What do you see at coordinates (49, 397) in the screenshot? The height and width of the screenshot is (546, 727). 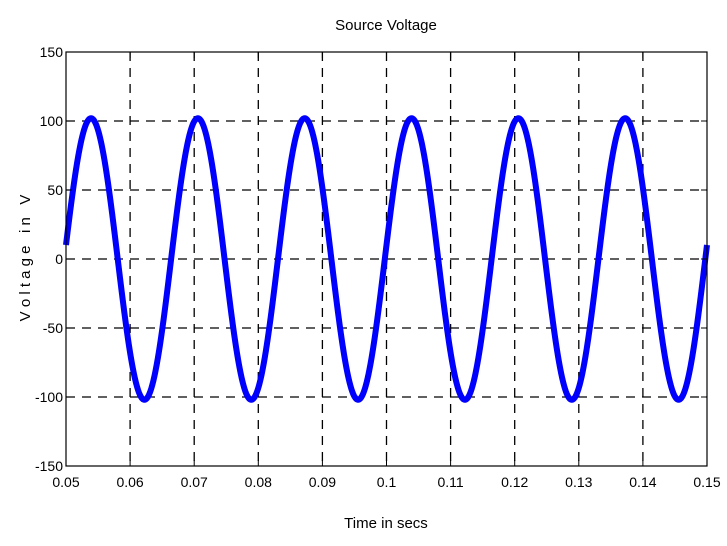 I see `y-tick-label: -100` at bounding box center [49, 397].